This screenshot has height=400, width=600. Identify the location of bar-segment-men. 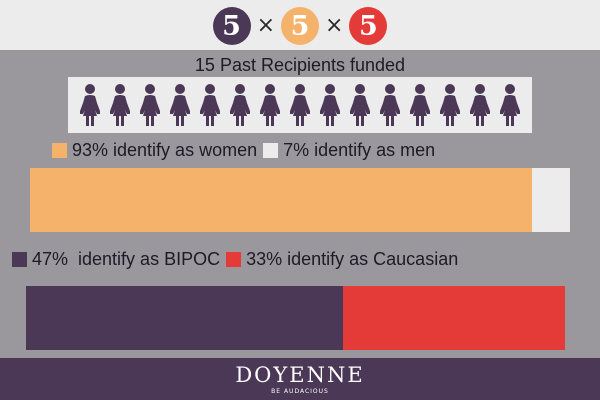
(551, 200).